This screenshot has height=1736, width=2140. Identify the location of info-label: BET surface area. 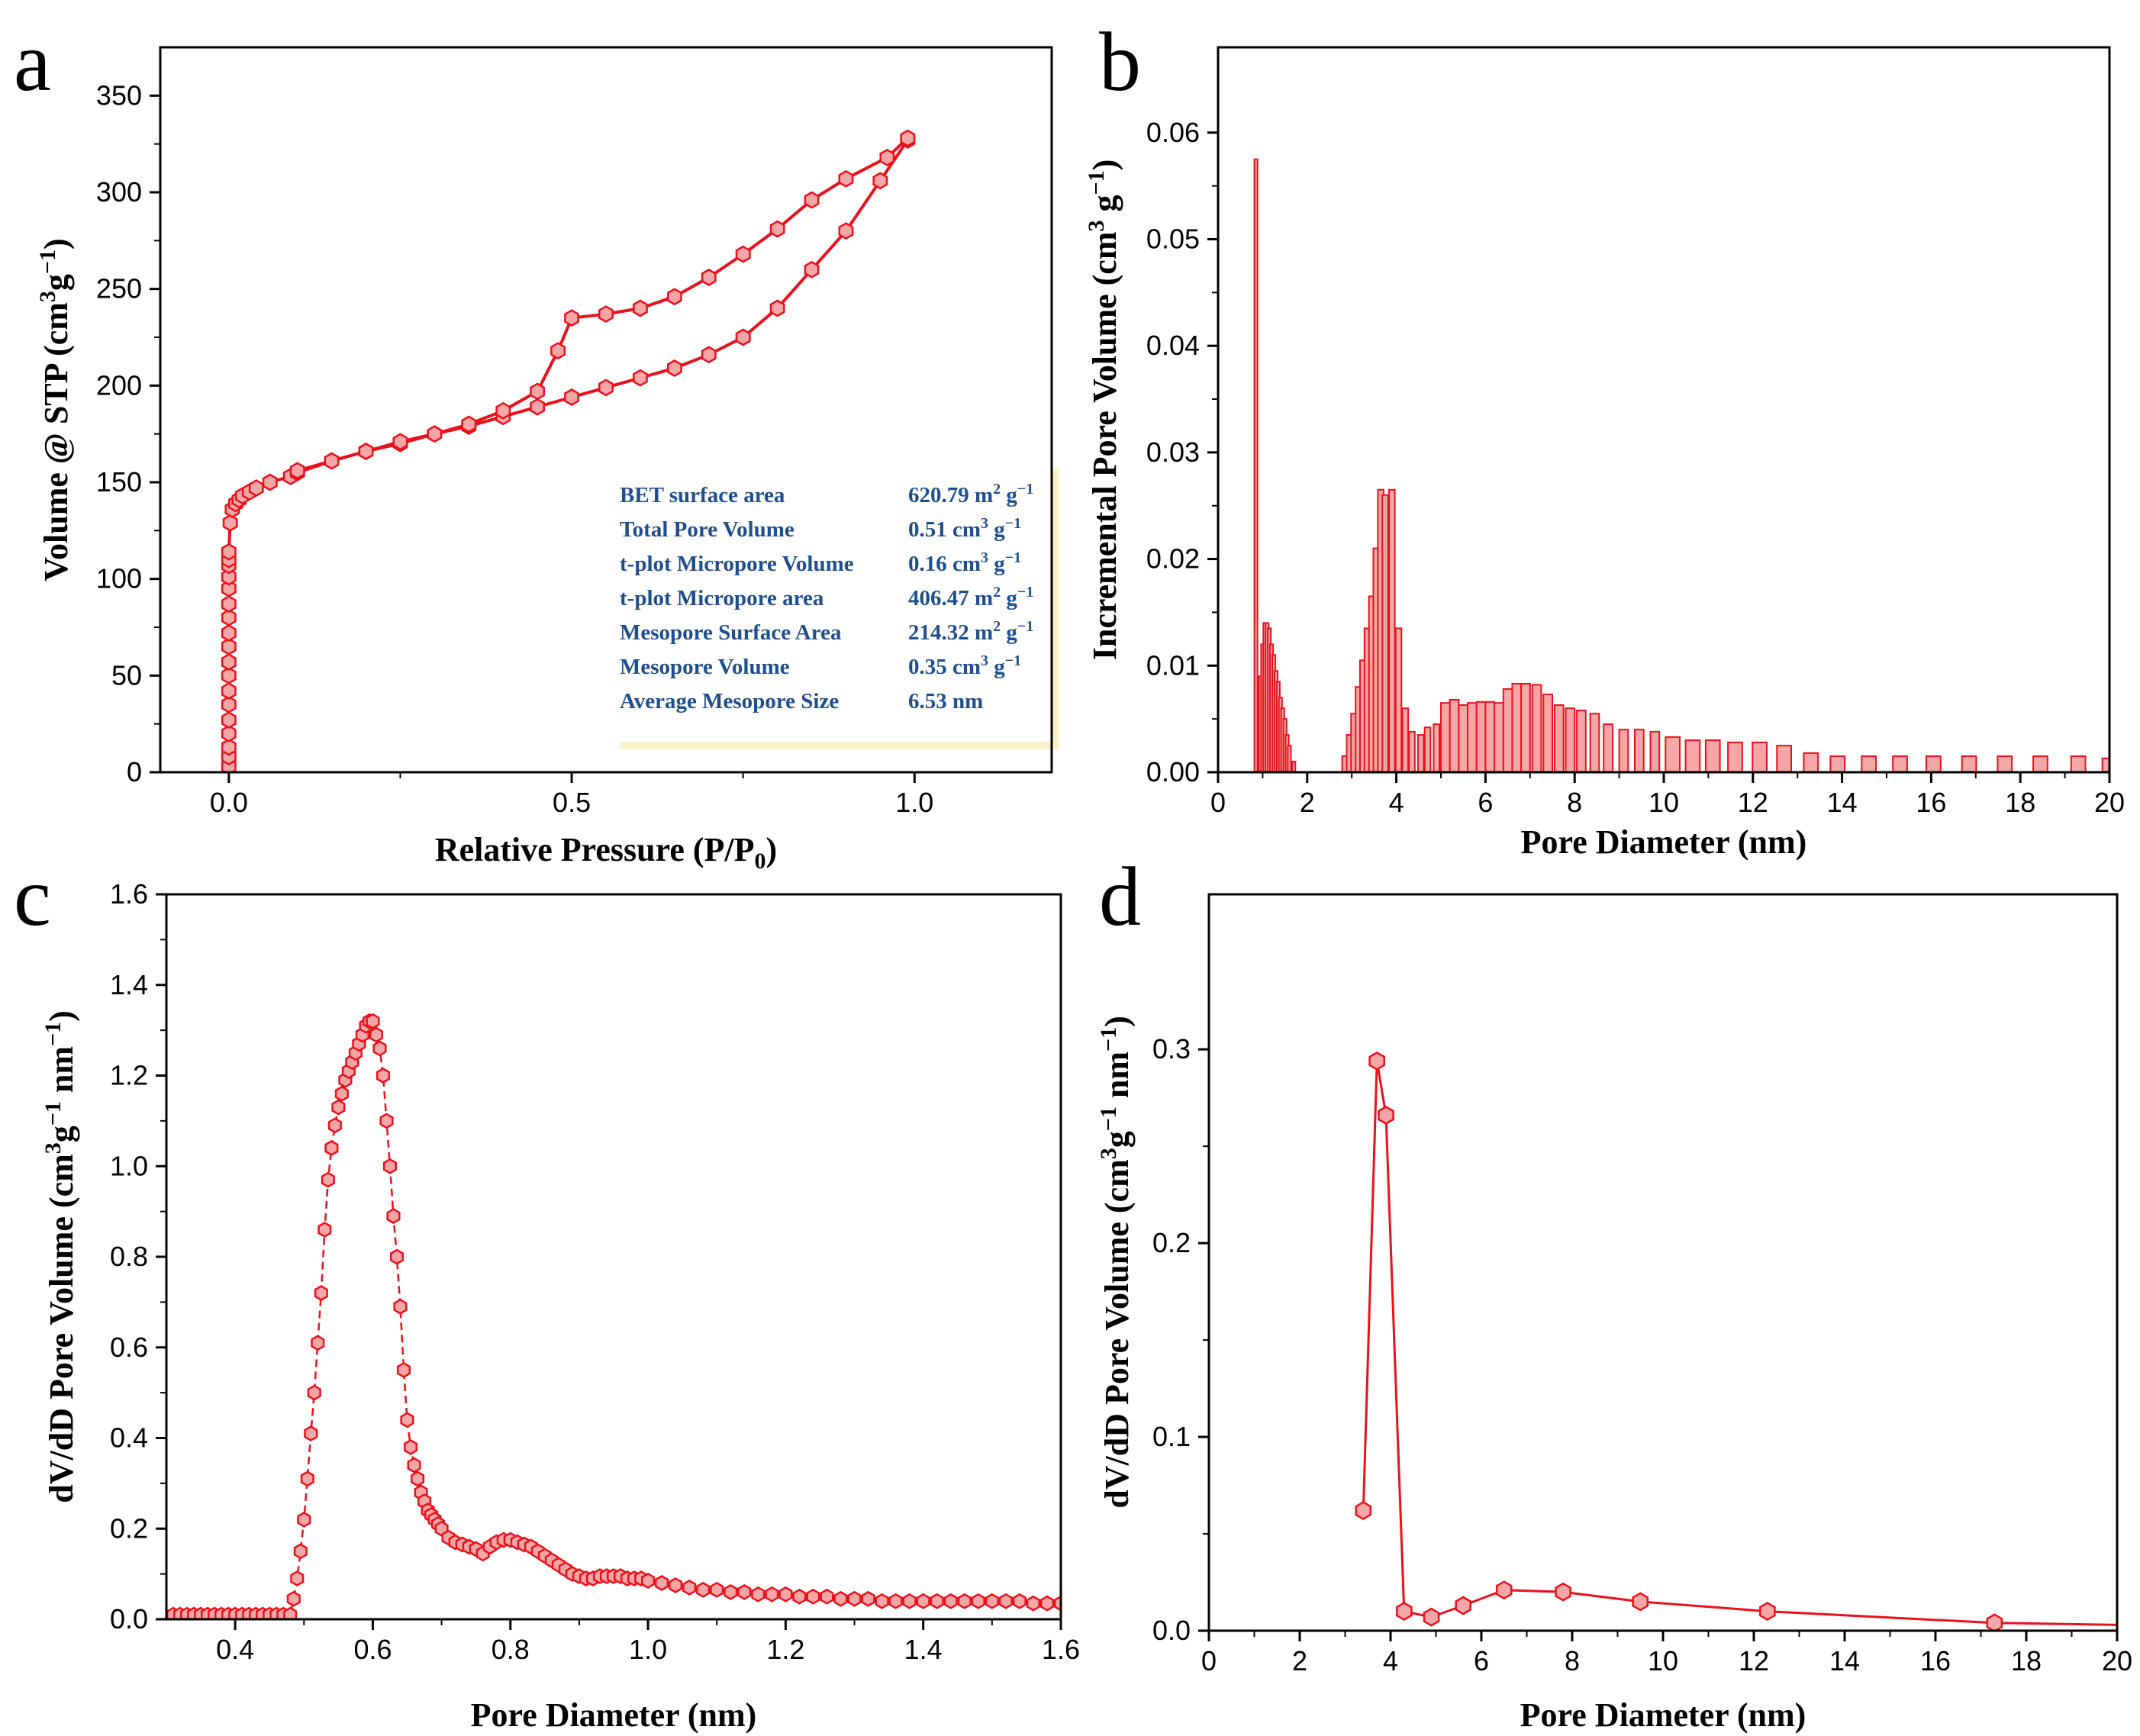
(702, 495).